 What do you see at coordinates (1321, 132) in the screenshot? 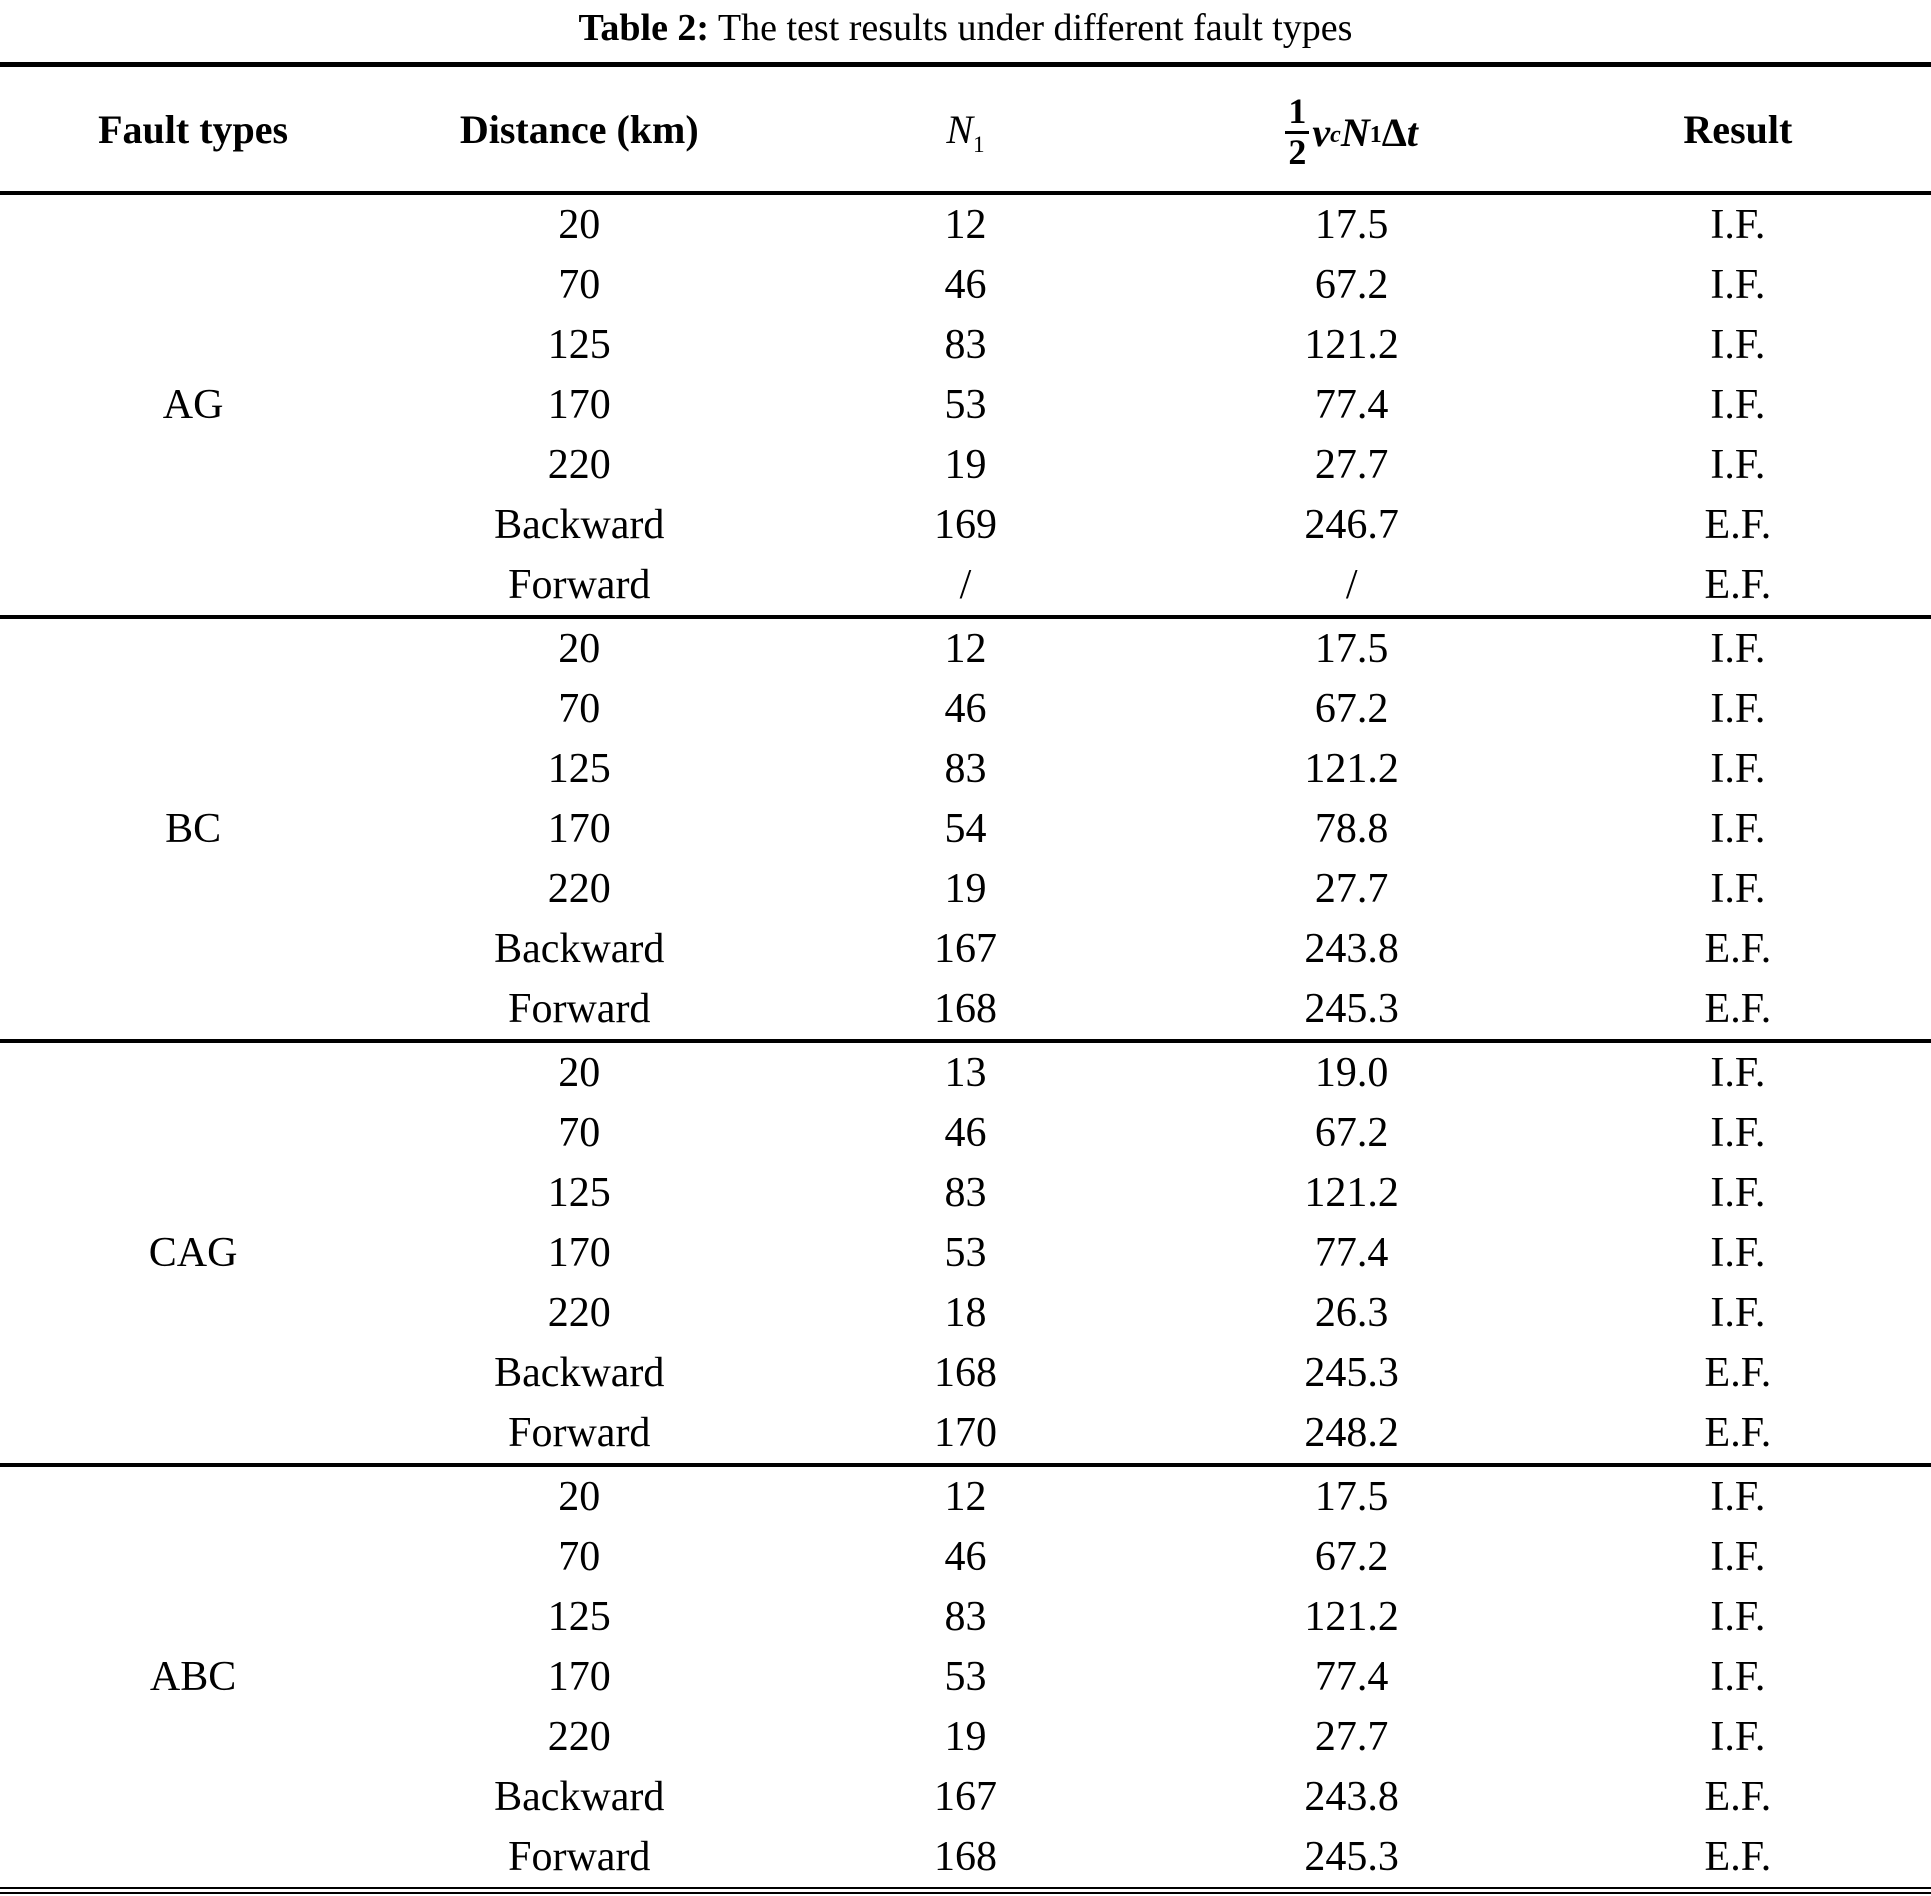
I see `formula-v: v` at bounding box center [1321, 132].